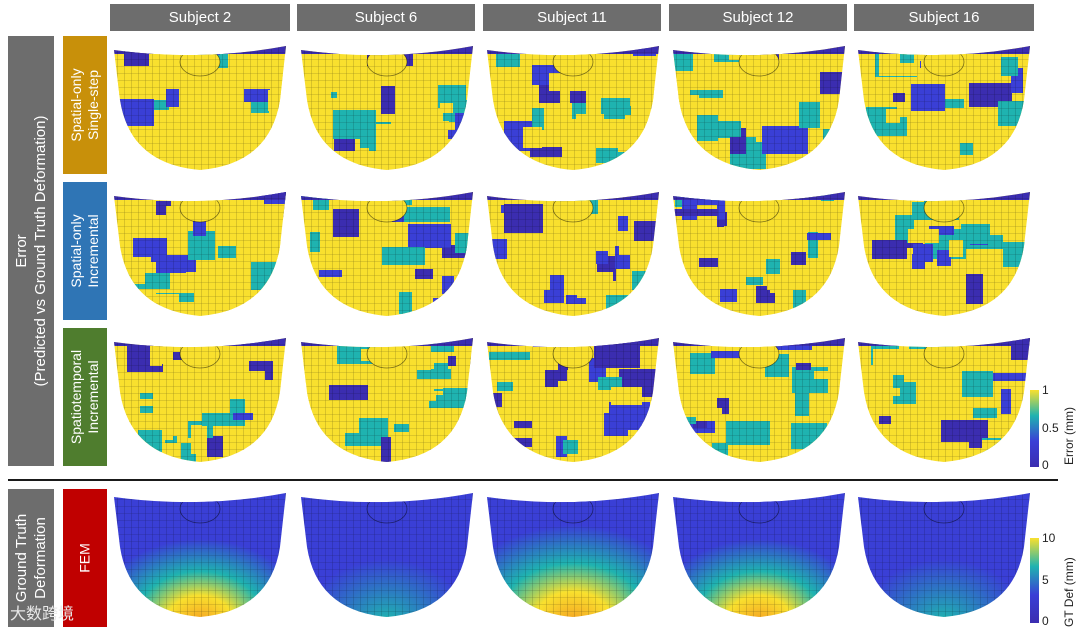 This screenshot has height=631, width=1080. I want to click on error-mask-r1-c3, so click(573, 108).